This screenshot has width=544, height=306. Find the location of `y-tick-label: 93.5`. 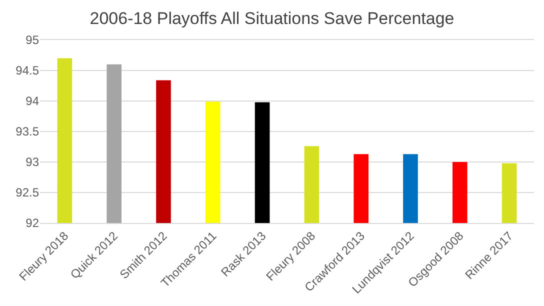

y-tick-label: 93.5 is located at coordinates (28, 131).